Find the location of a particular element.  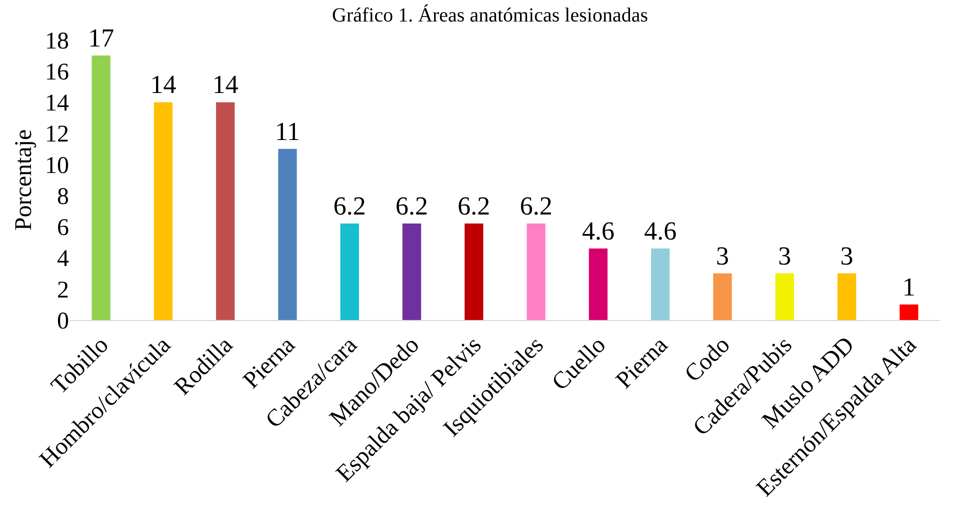

data-label: 11 is located at coordinates (287, 131).